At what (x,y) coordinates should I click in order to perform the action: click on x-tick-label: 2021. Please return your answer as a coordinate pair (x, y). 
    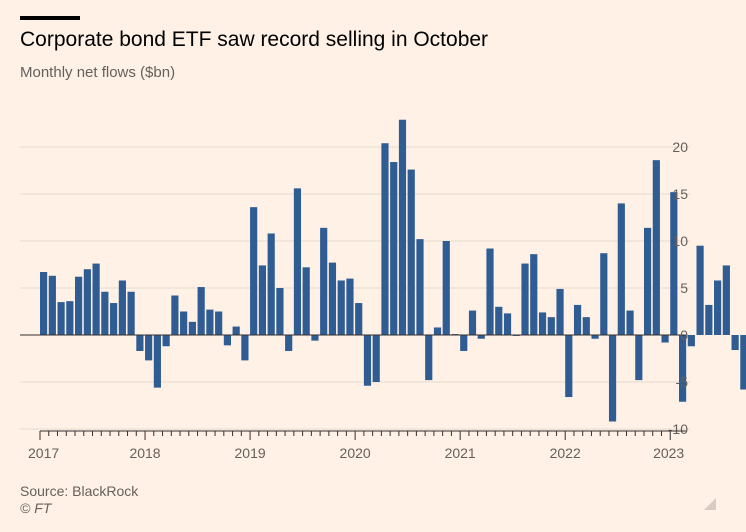
    Looking at the image, I should click on (460, 453).